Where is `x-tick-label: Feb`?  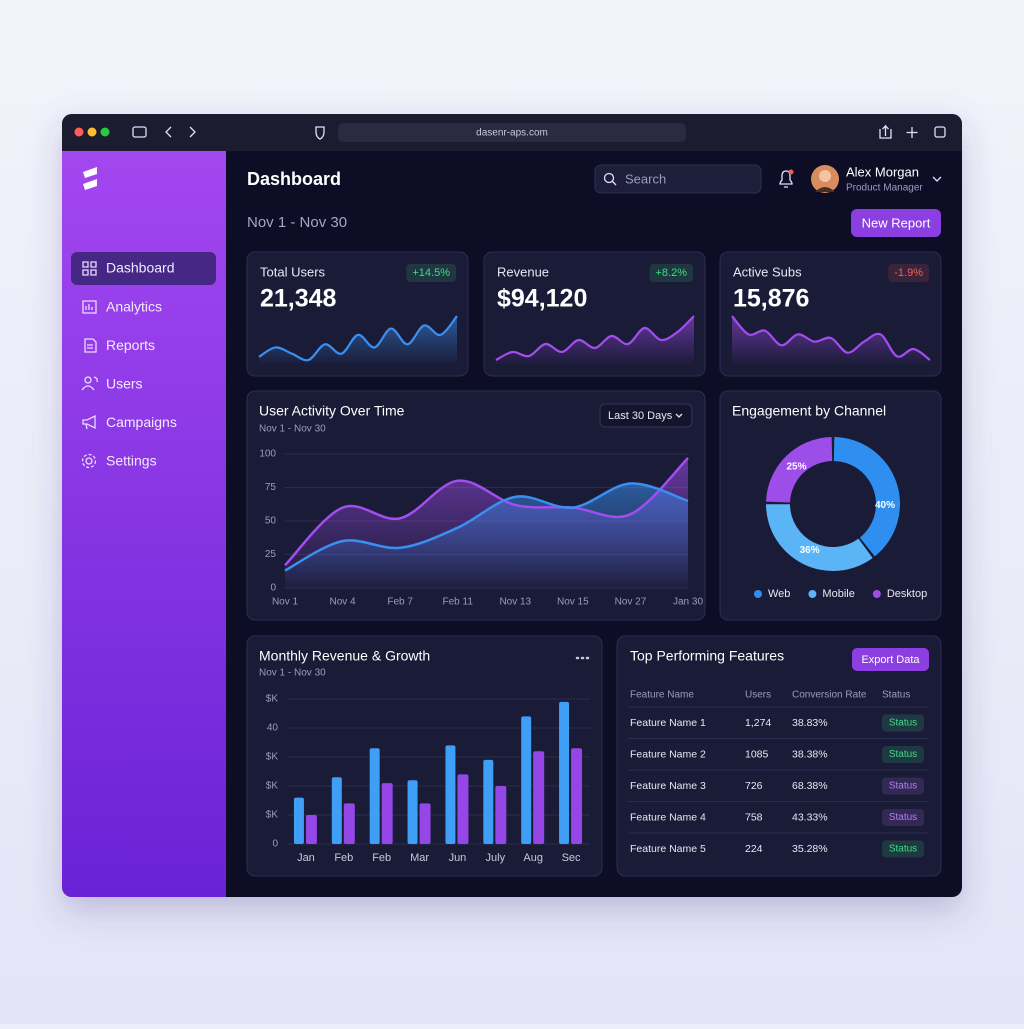 x-tick-label: Feb is located at coordinates (343, 858).